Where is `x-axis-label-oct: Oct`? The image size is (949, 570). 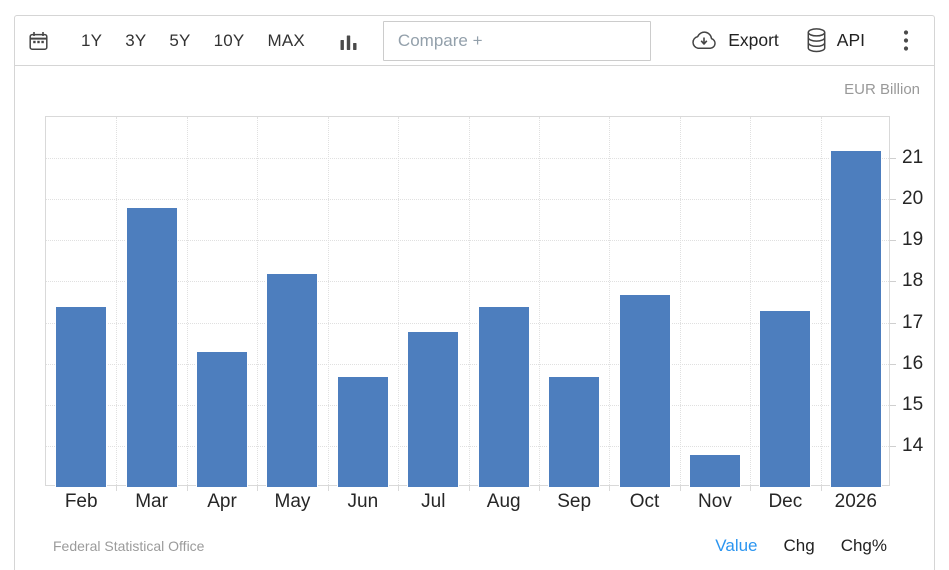
x-axis-label-oct: Oct is located at coordinates (644, 501).